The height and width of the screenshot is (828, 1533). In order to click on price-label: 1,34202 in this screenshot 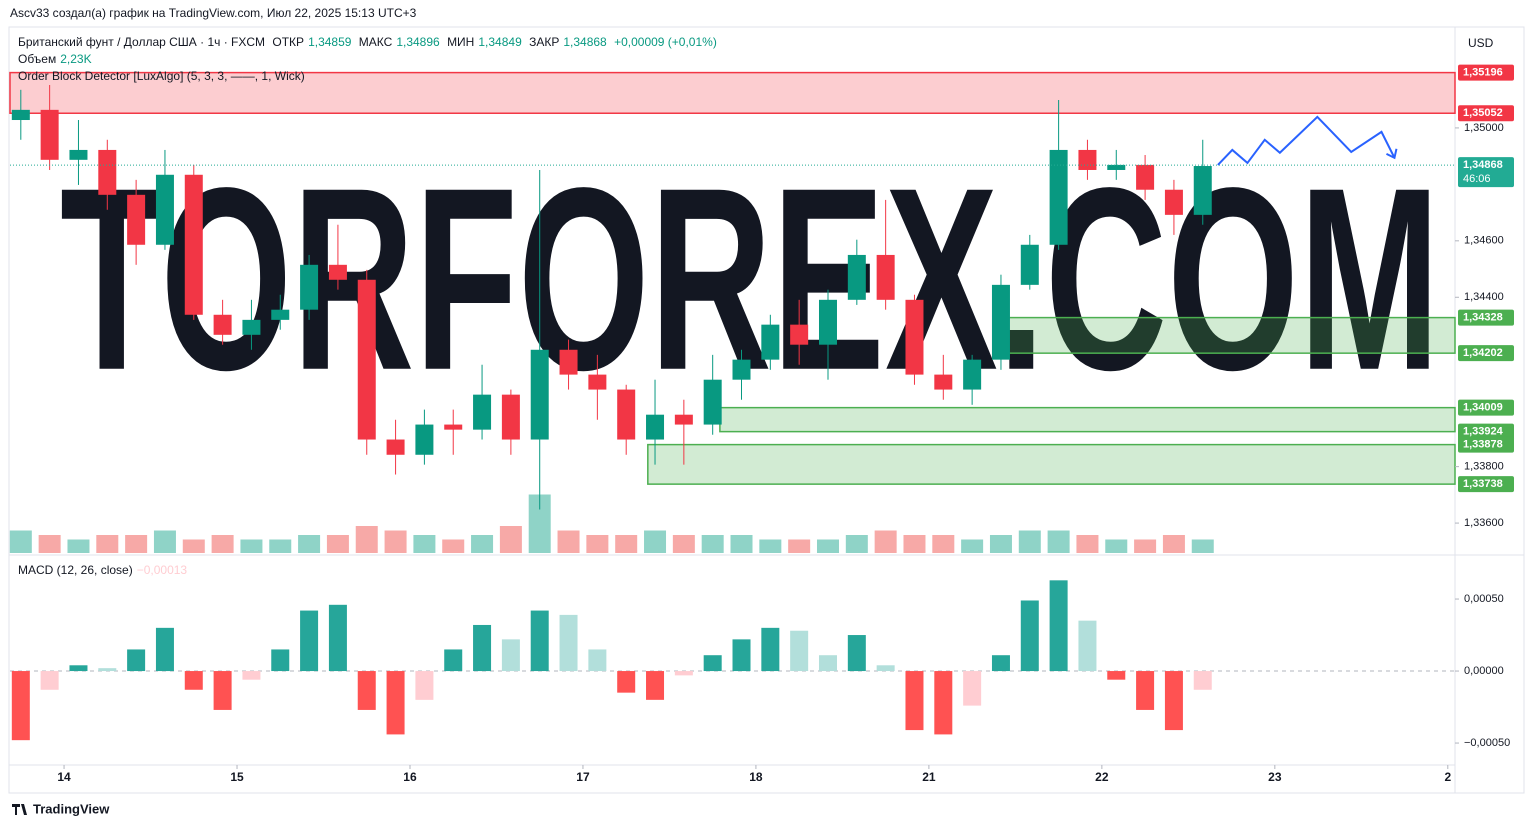, I will do `click(1483, 353)`.